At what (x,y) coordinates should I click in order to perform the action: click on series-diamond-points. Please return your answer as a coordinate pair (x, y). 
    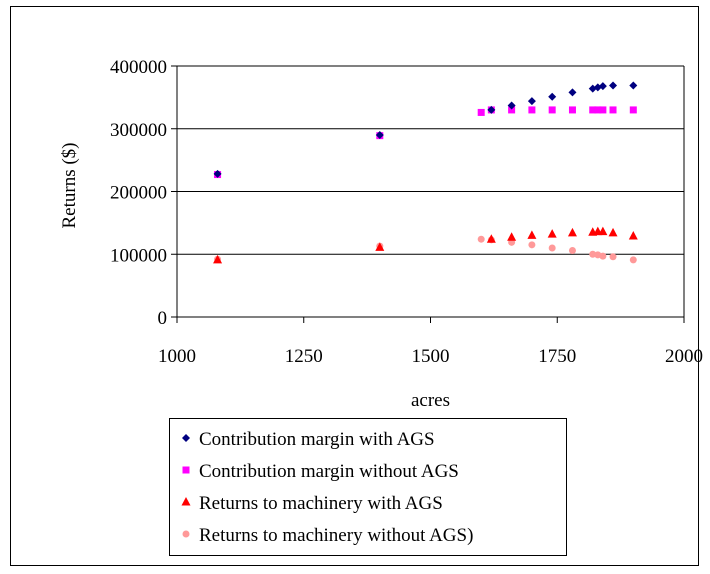
    Looking at the image, I should click on (425, 129).